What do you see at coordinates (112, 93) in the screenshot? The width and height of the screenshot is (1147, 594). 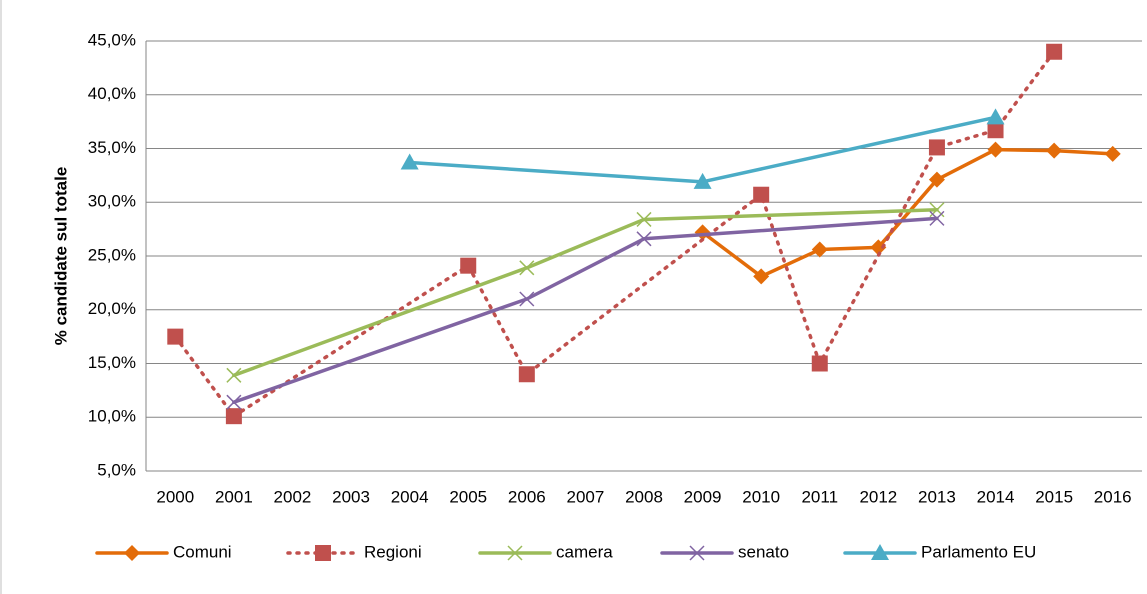 I see `y-tick-label: 40,0%` at bounding box center [112, 93].